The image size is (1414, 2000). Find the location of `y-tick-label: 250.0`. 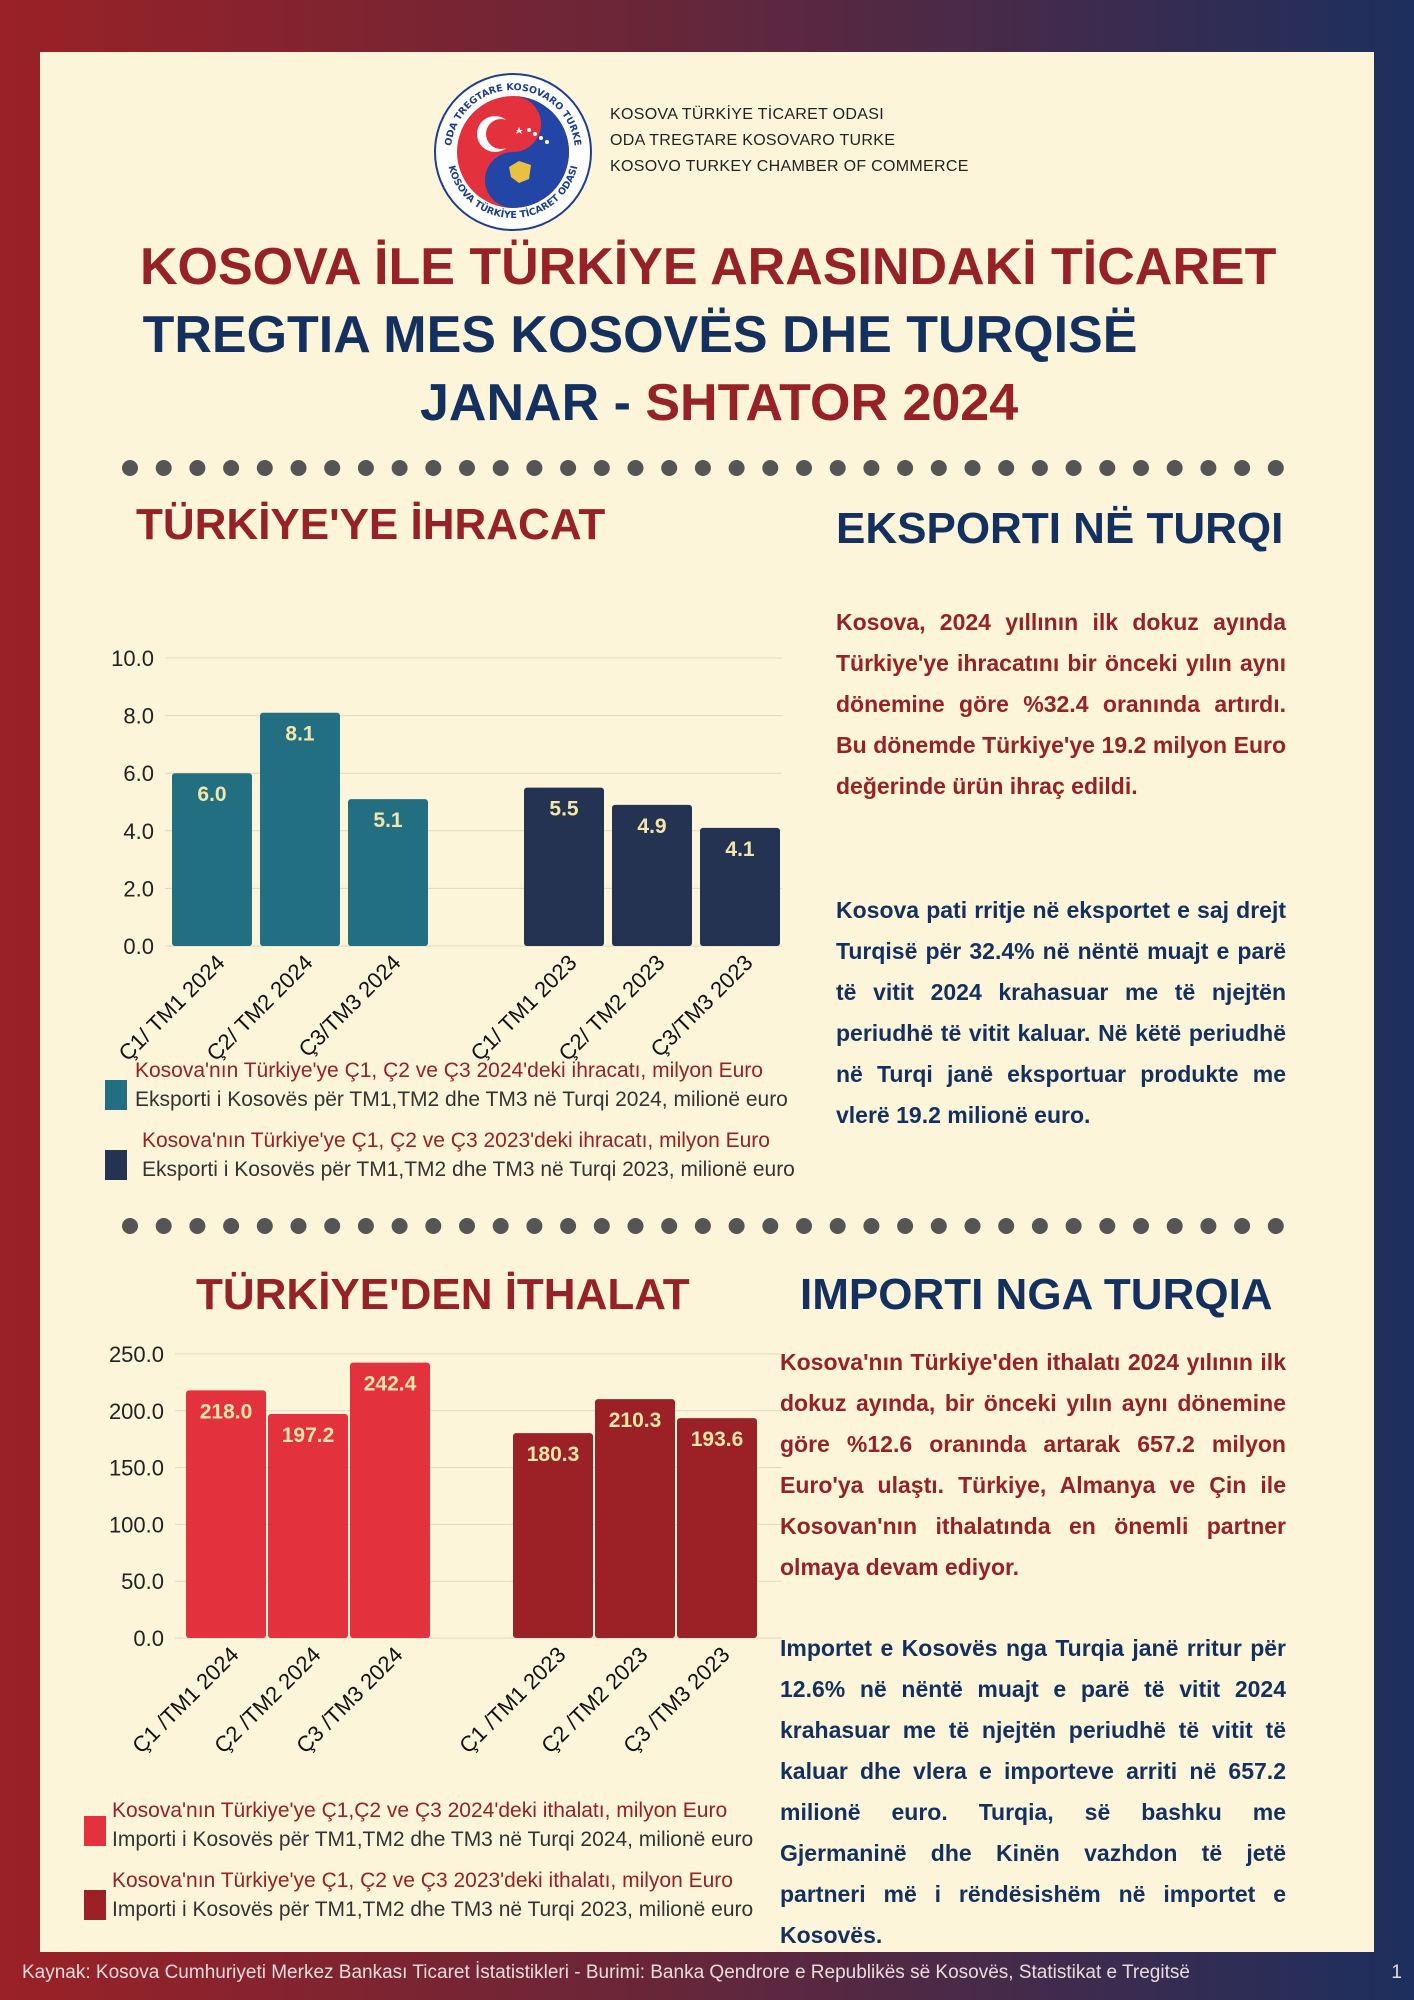

y-tick-label: 250.0 is located at coordinates (136, 1354).